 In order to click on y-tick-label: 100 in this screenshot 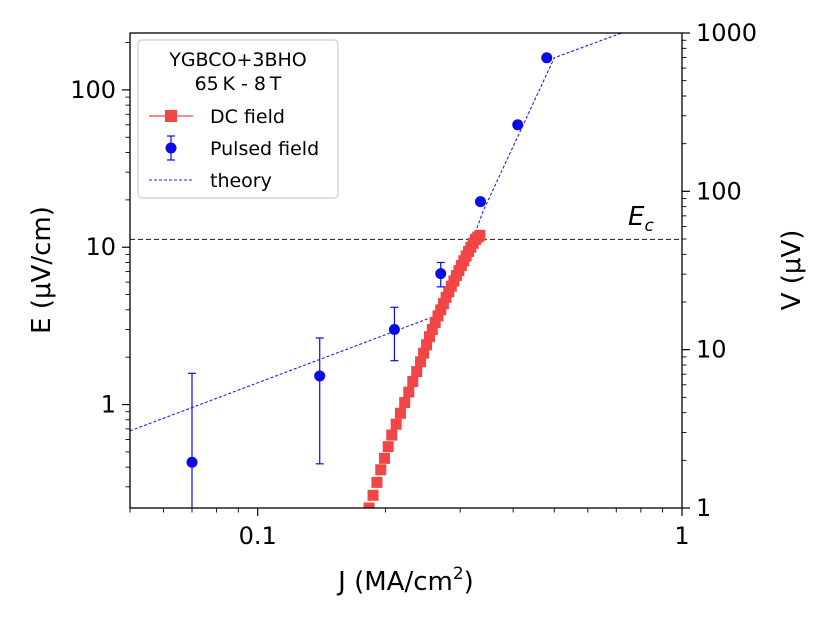, I will do `click(93, 90)`.